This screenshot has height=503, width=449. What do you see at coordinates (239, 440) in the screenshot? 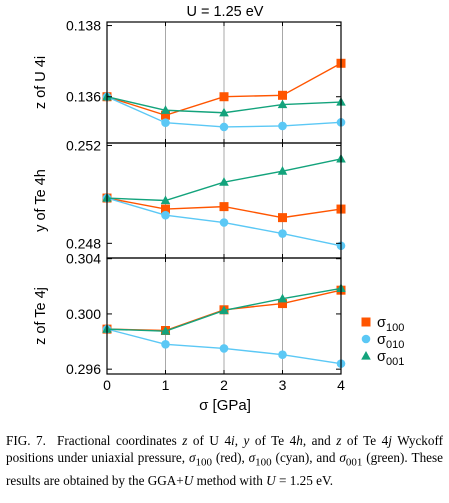
I see `caption-text: ,` at bounding box center [239, 440].